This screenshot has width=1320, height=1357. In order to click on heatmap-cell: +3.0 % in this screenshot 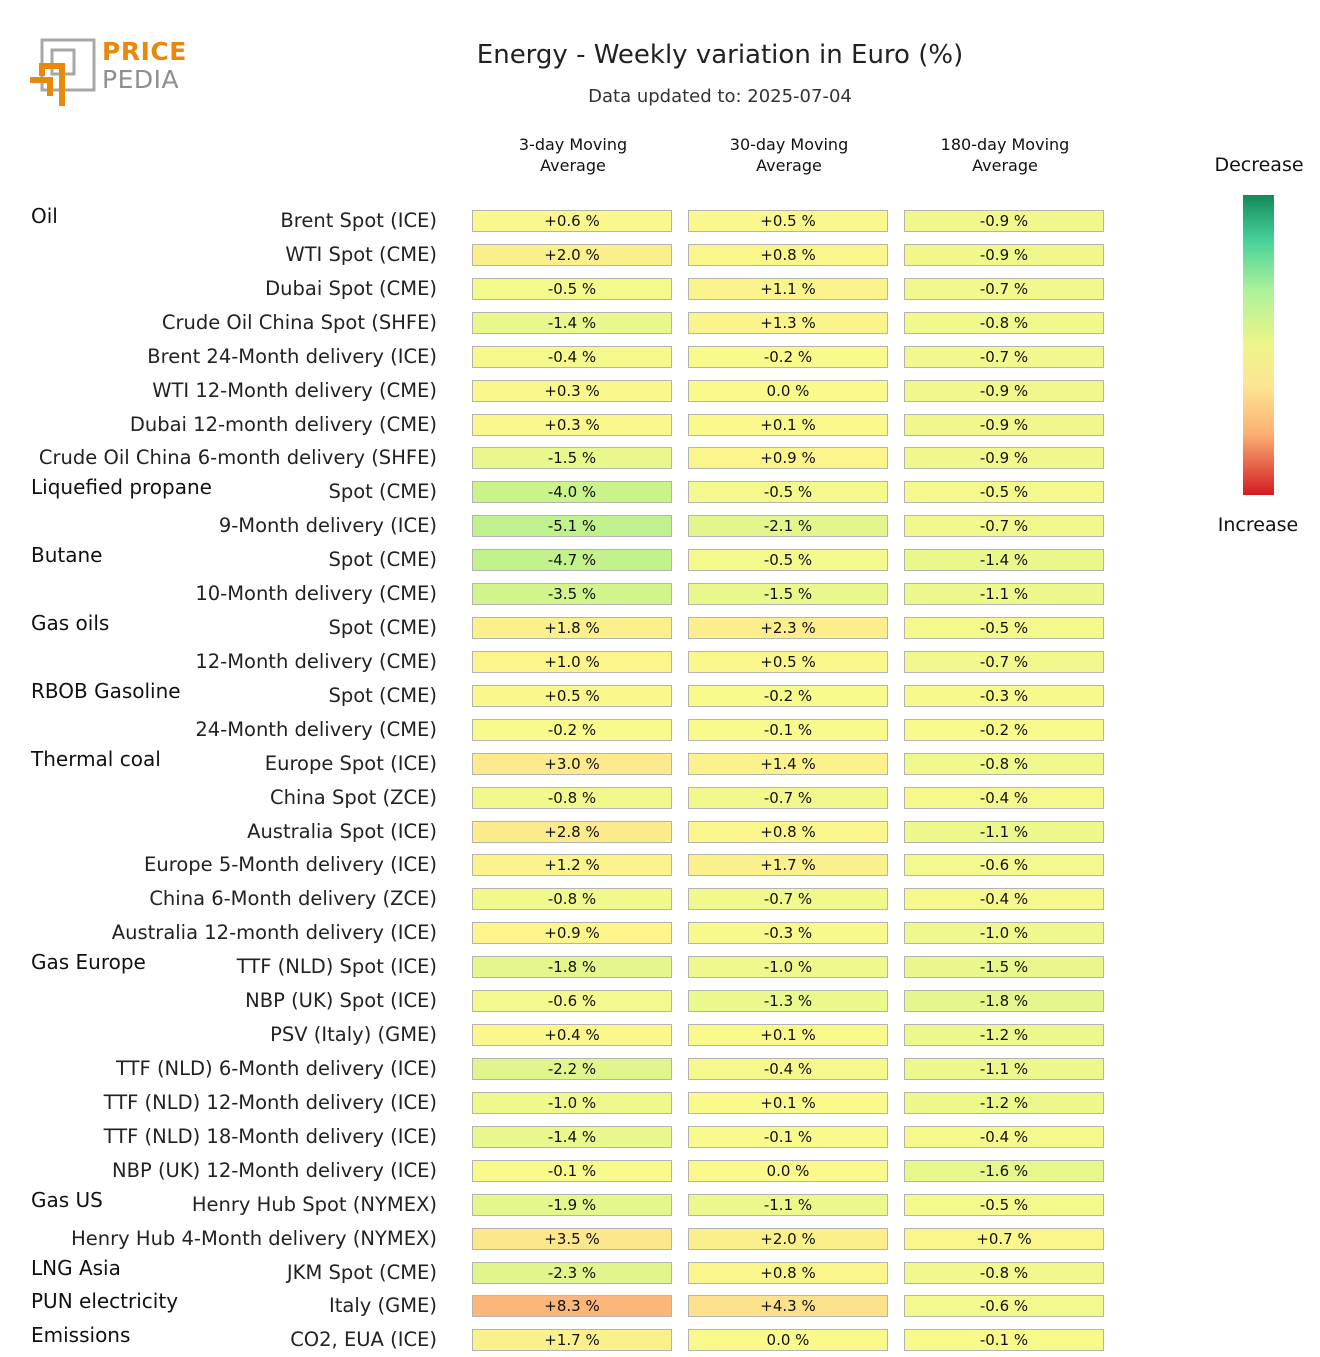, I will do `click(572, 763)`.